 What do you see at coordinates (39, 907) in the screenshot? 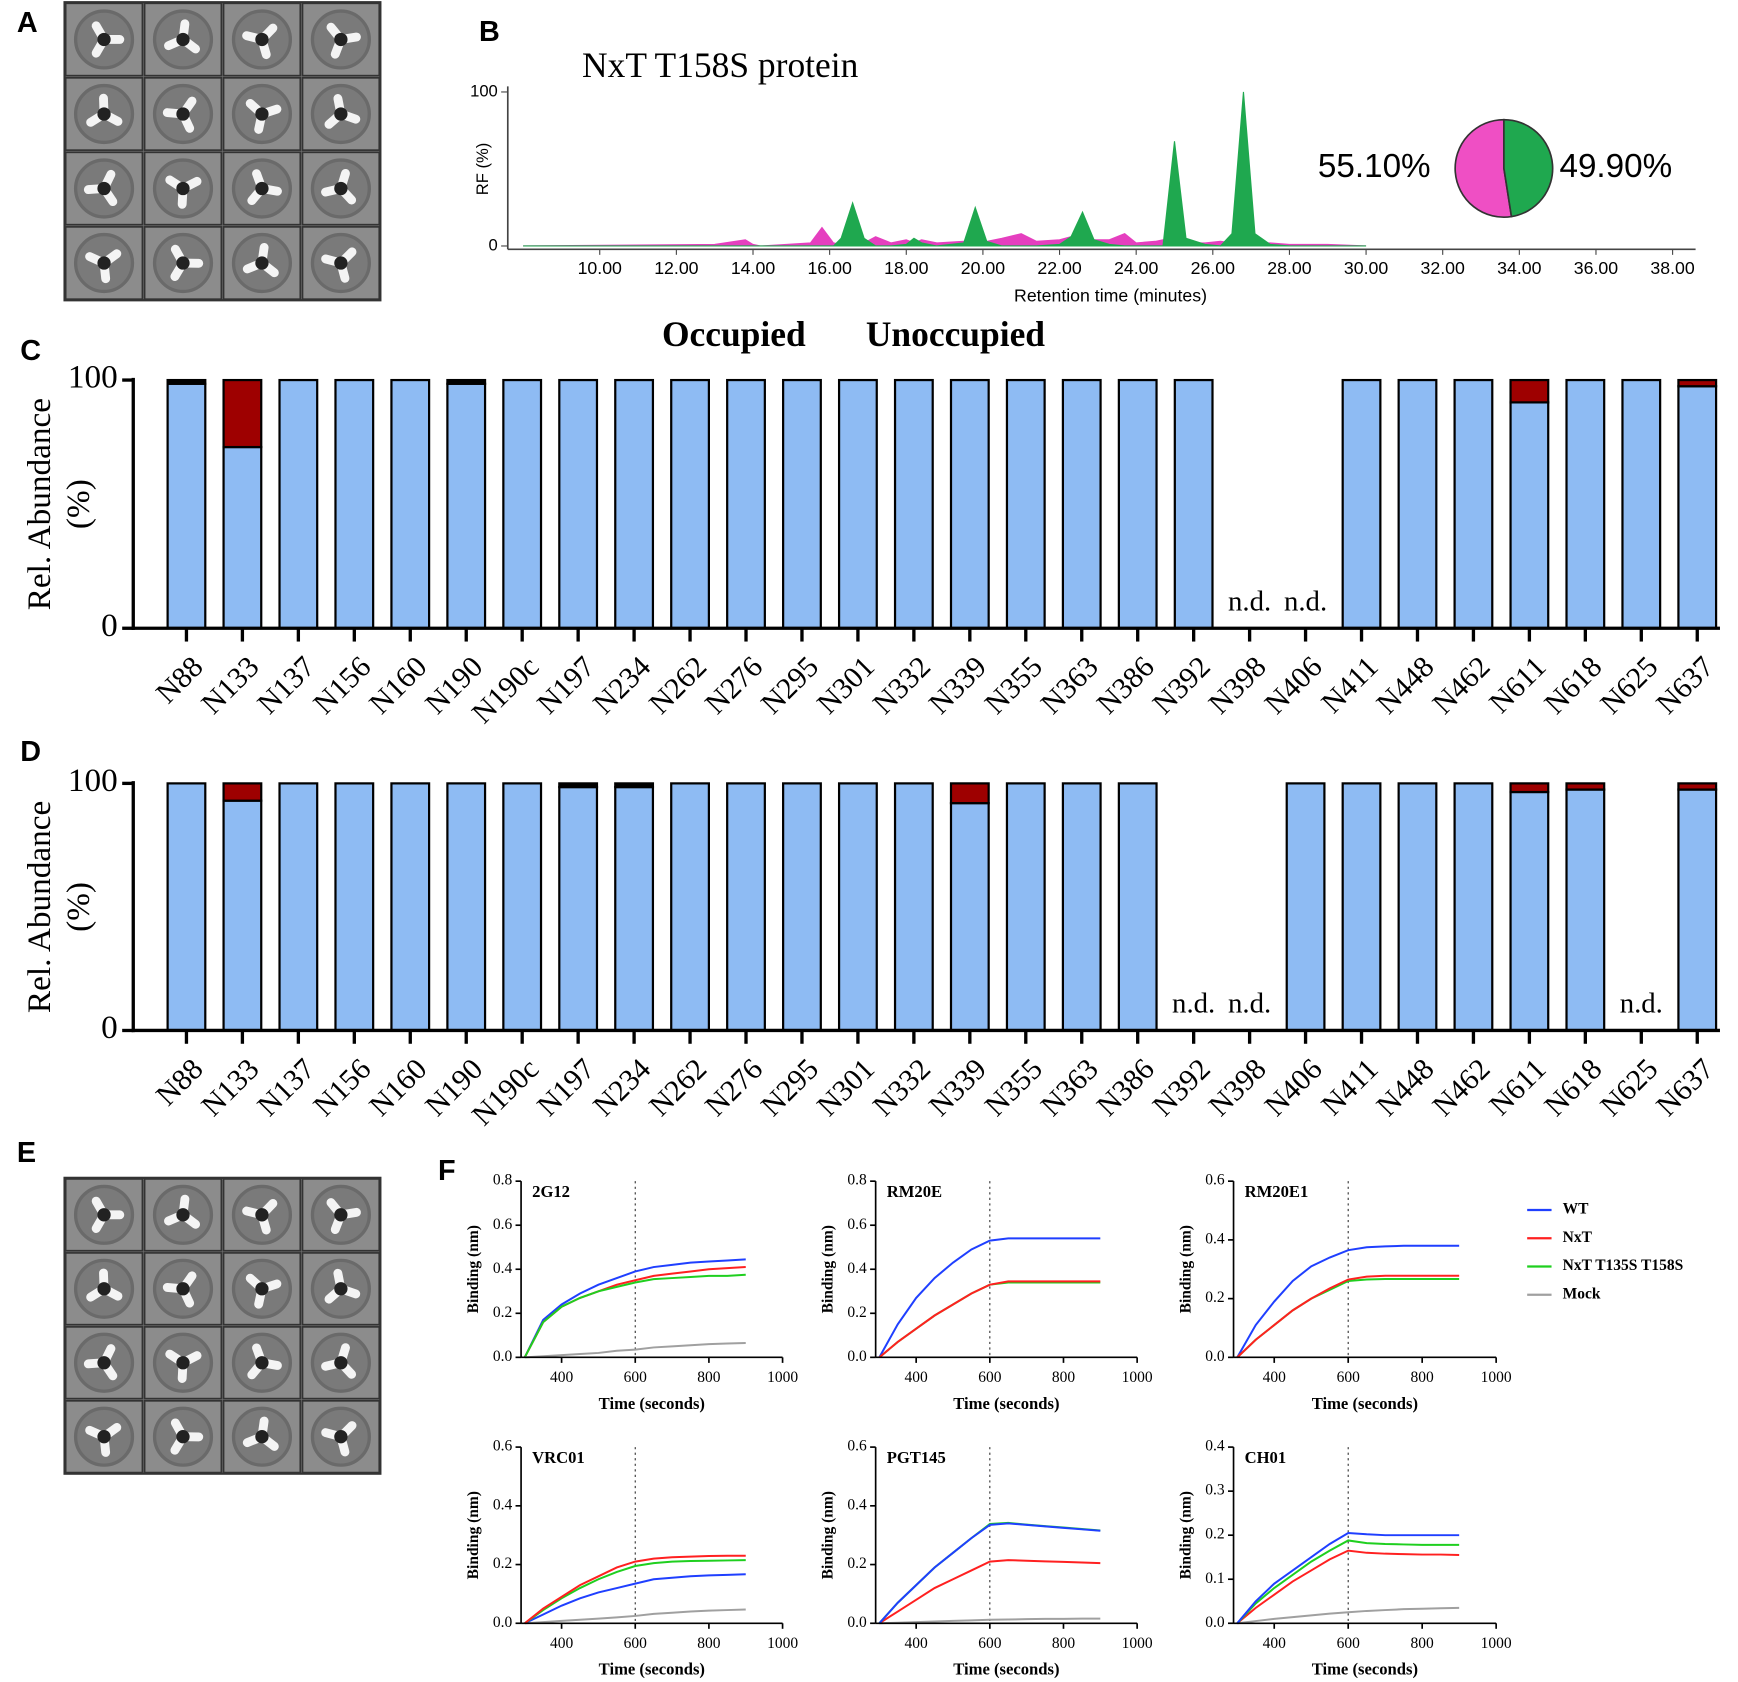
I see `y-axis-label: Rel. Abundance` at bounding box center [39, 907].